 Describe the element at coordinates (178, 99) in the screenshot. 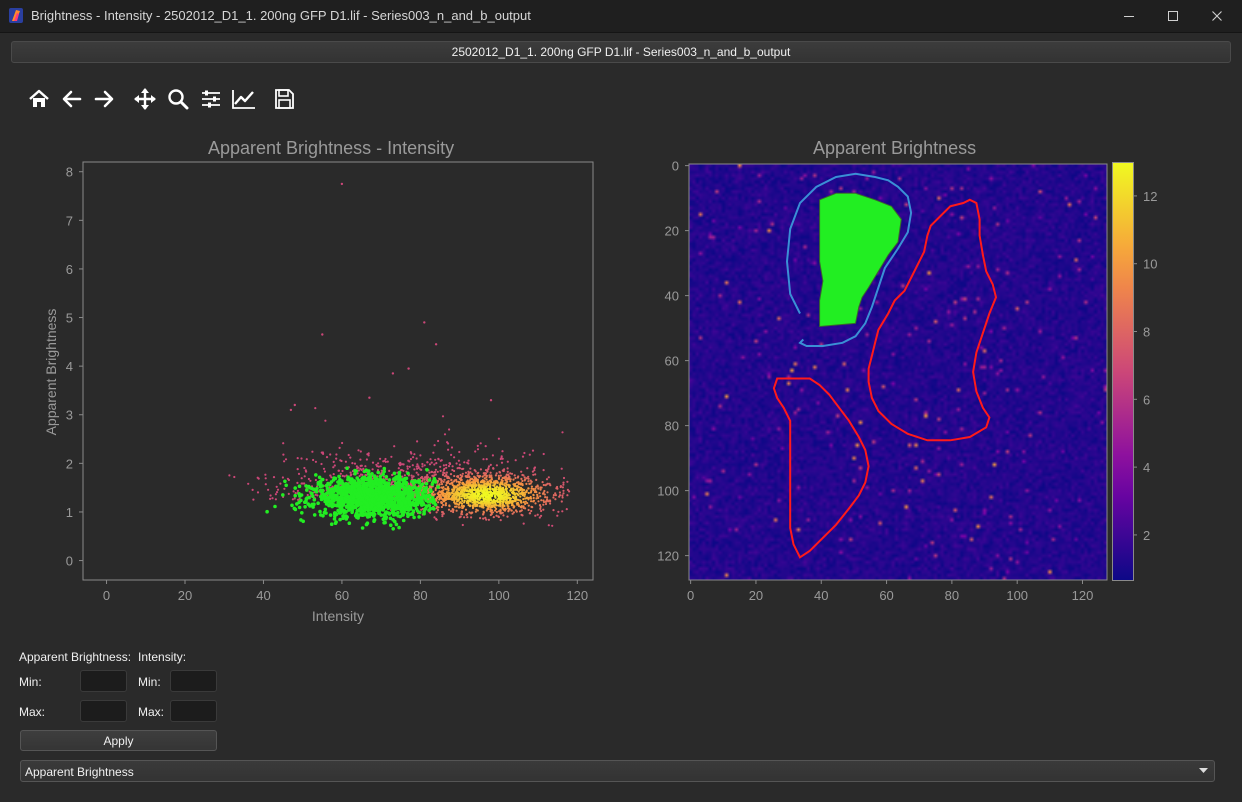

I see `zoom-button` at that location.